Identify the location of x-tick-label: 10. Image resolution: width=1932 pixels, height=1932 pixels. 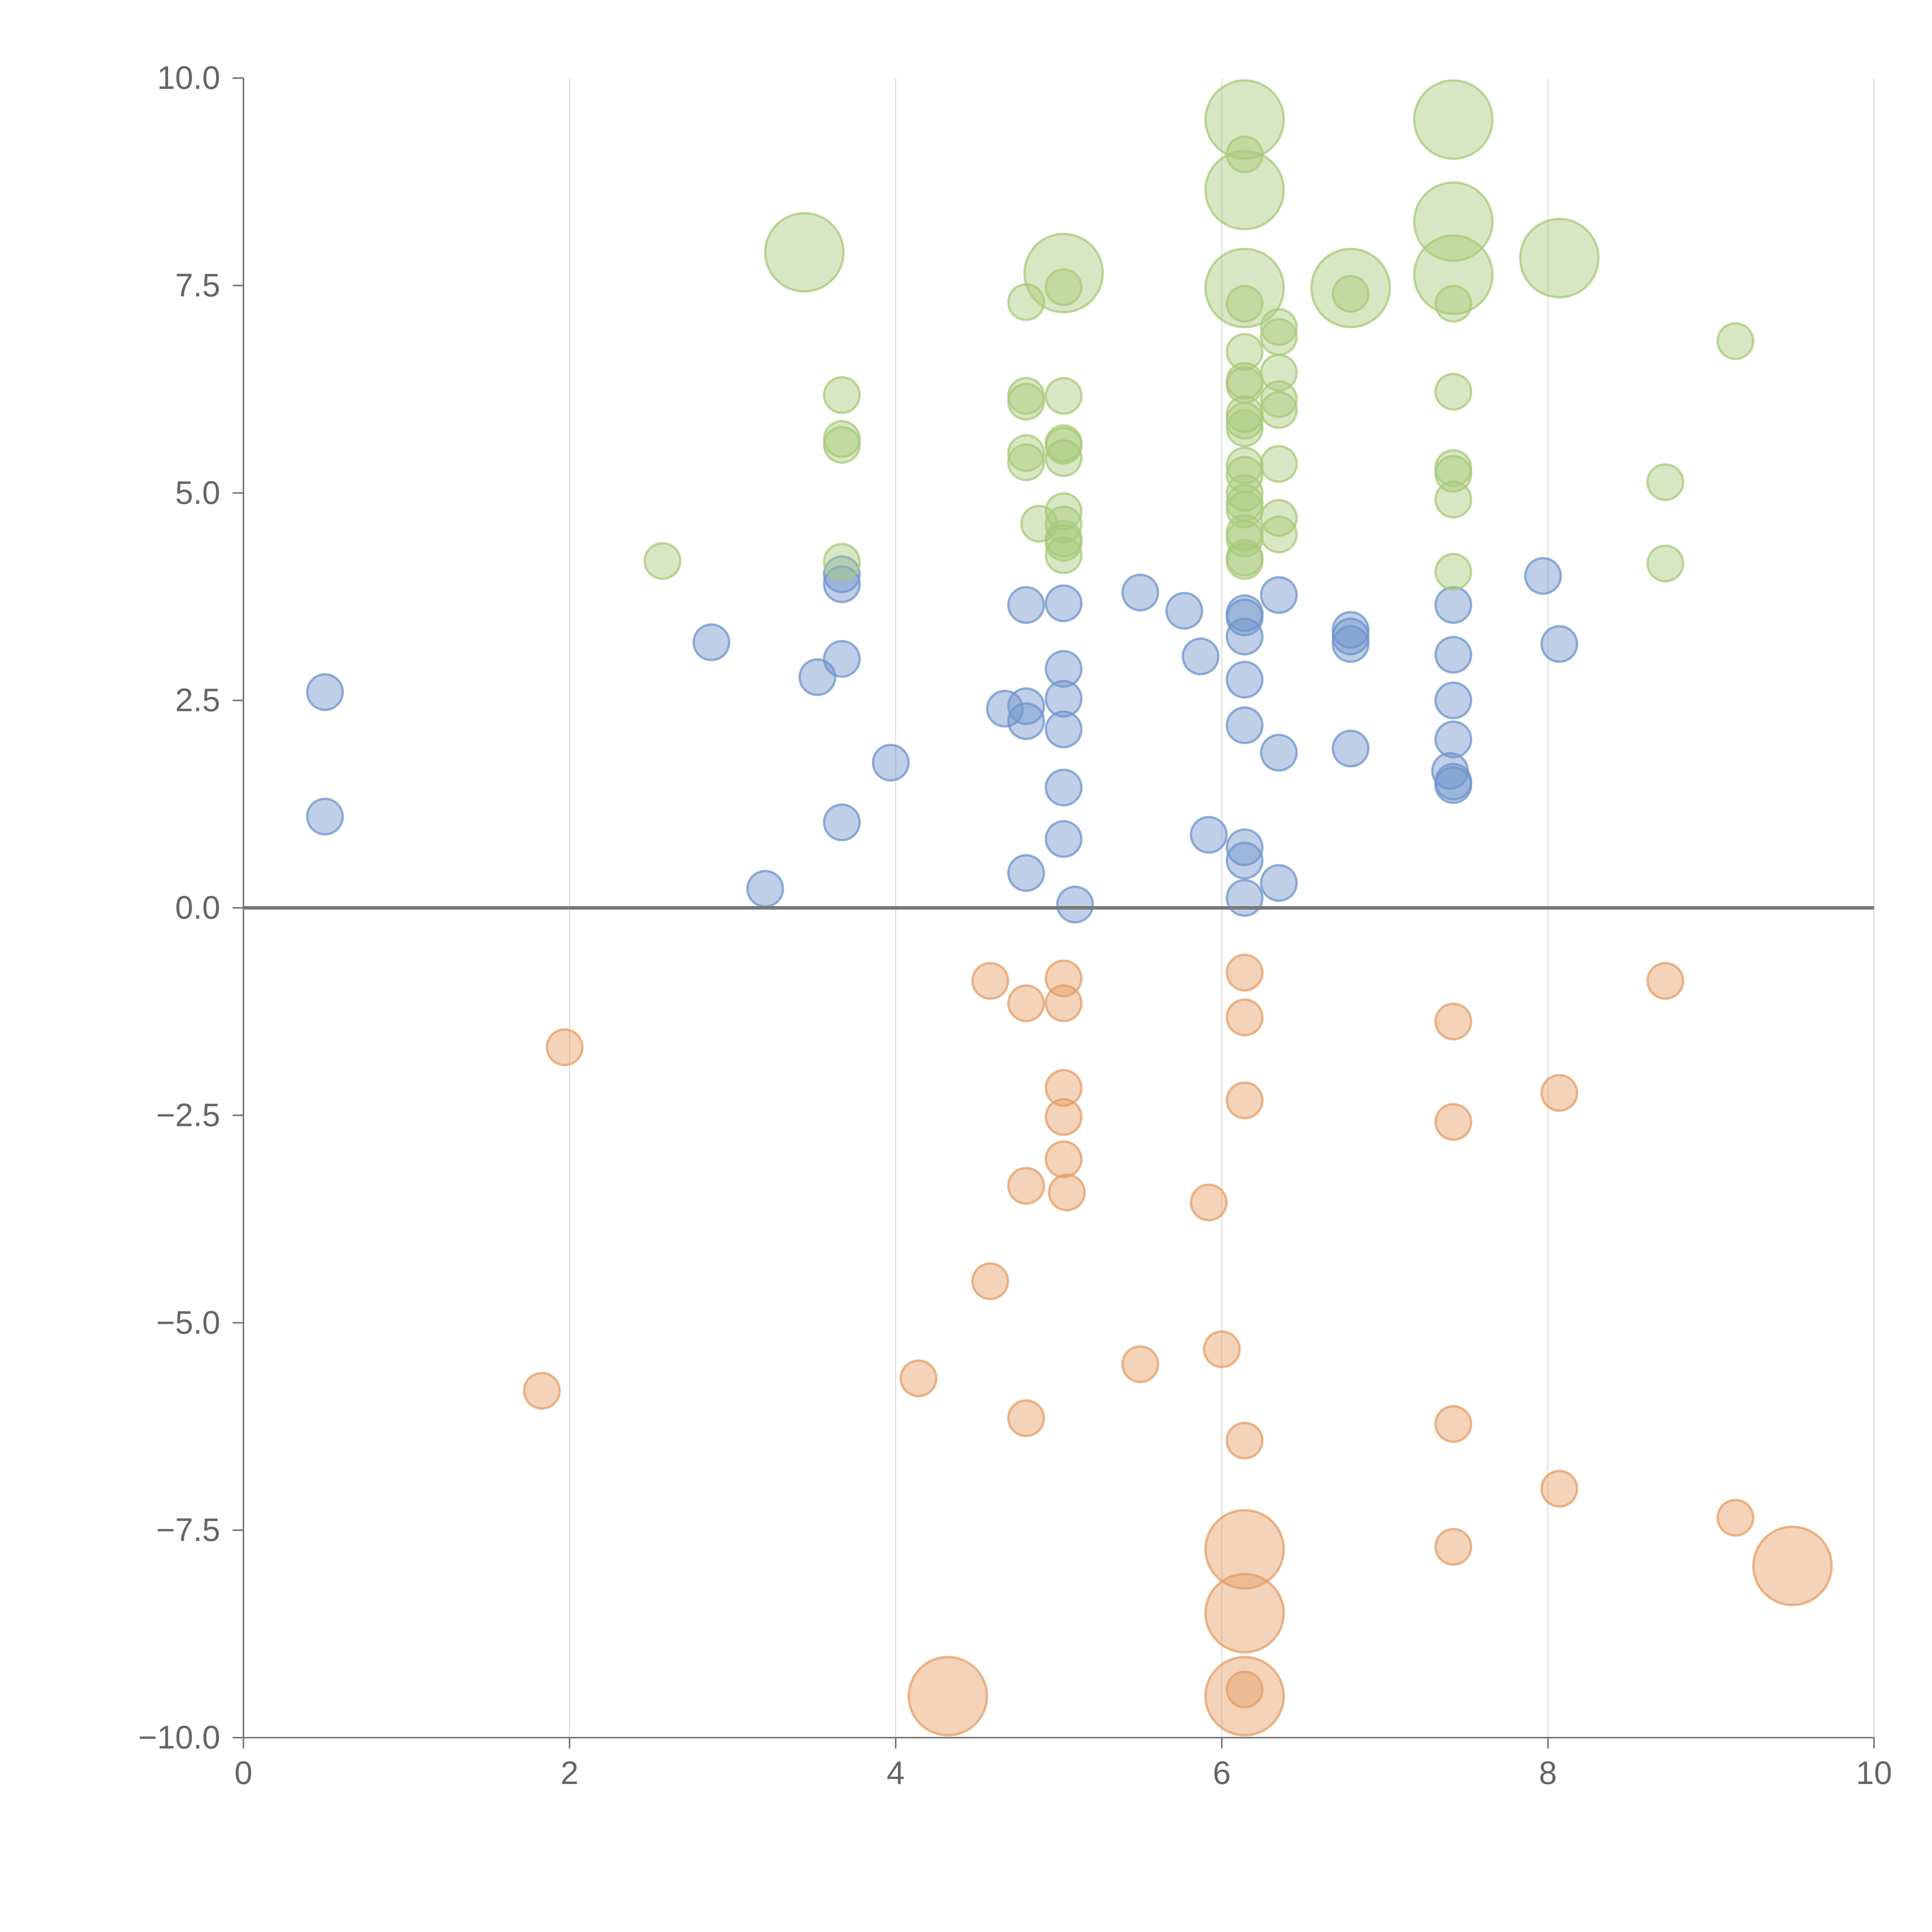
(1874, 1773).